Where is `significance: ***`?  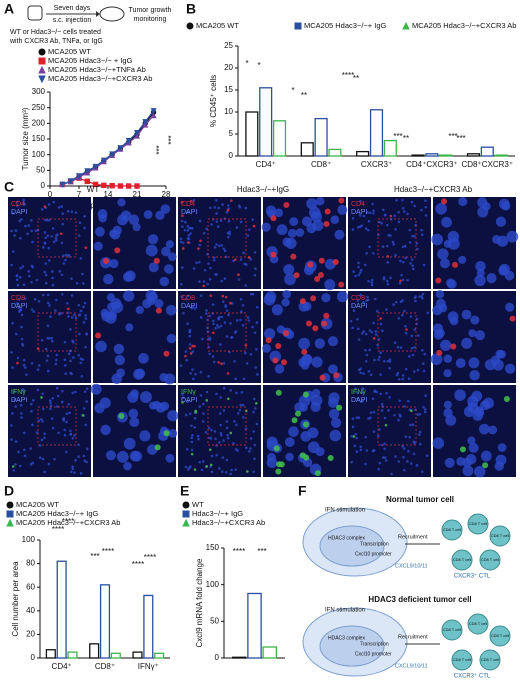 significance: *** is located at coordinates (171, 139).